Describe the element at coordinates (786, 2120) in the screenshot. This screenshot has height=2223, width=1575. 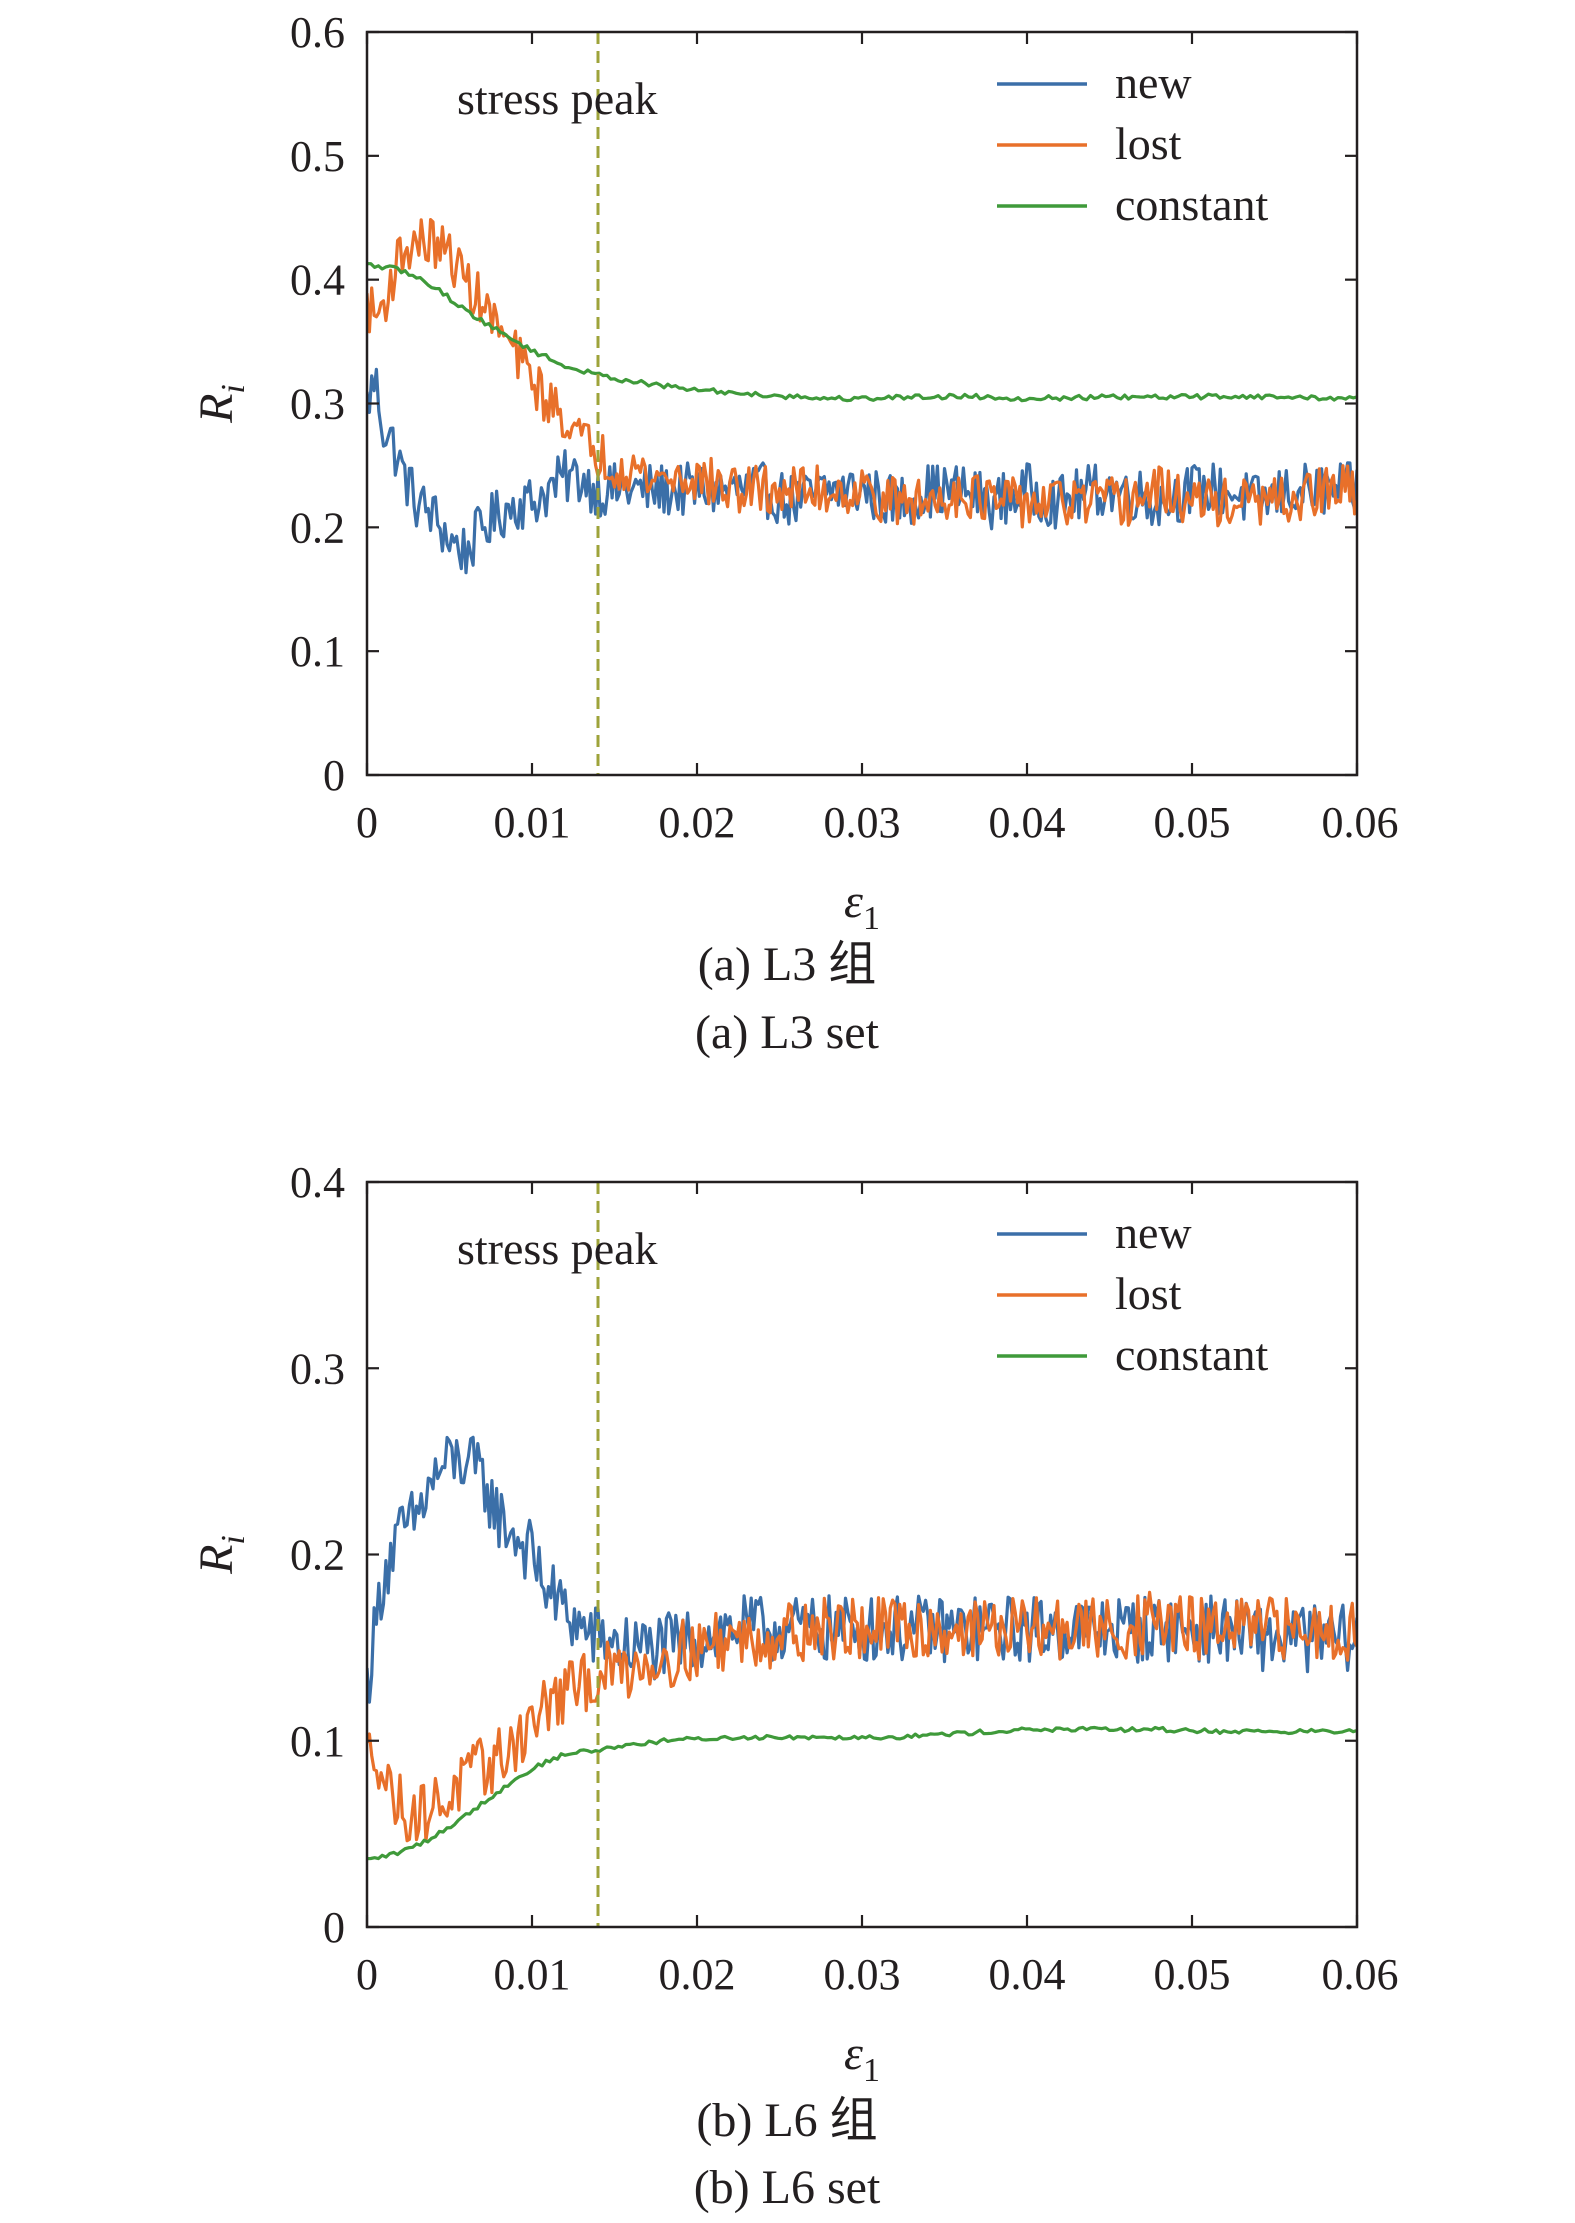
I see `caption-cn: (b) L6 组` at that location.